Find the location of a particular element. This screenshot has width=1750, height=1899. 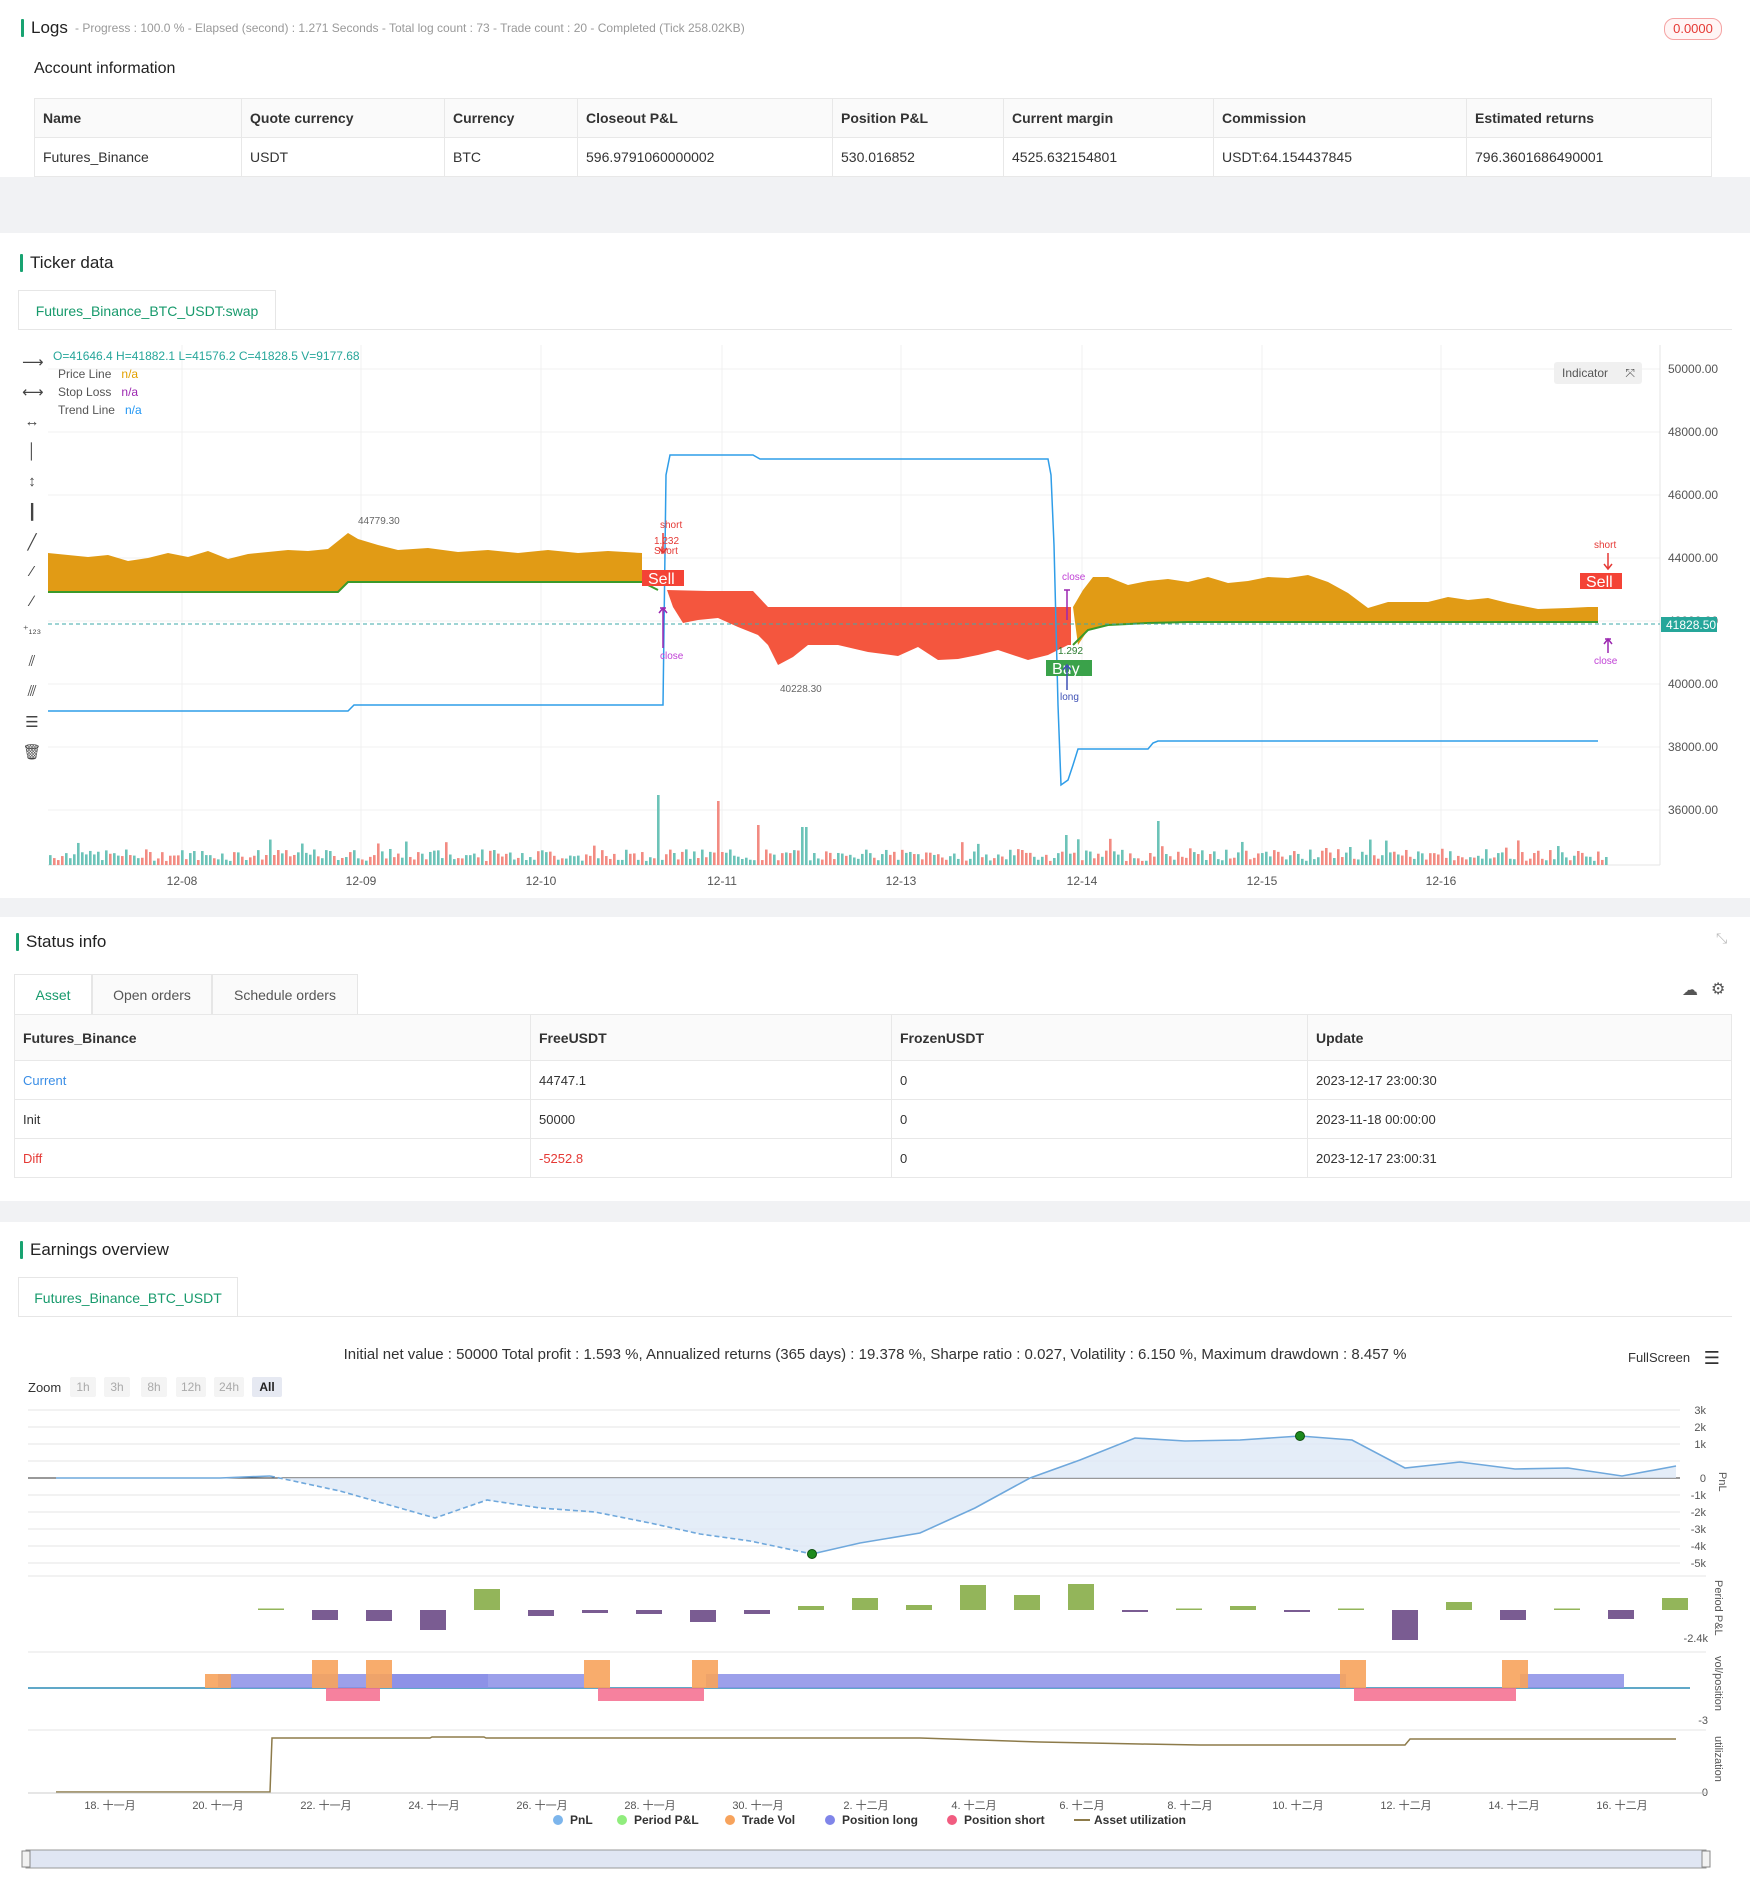

pnl-tick: -4k is located at coordinates (1699, 1547).